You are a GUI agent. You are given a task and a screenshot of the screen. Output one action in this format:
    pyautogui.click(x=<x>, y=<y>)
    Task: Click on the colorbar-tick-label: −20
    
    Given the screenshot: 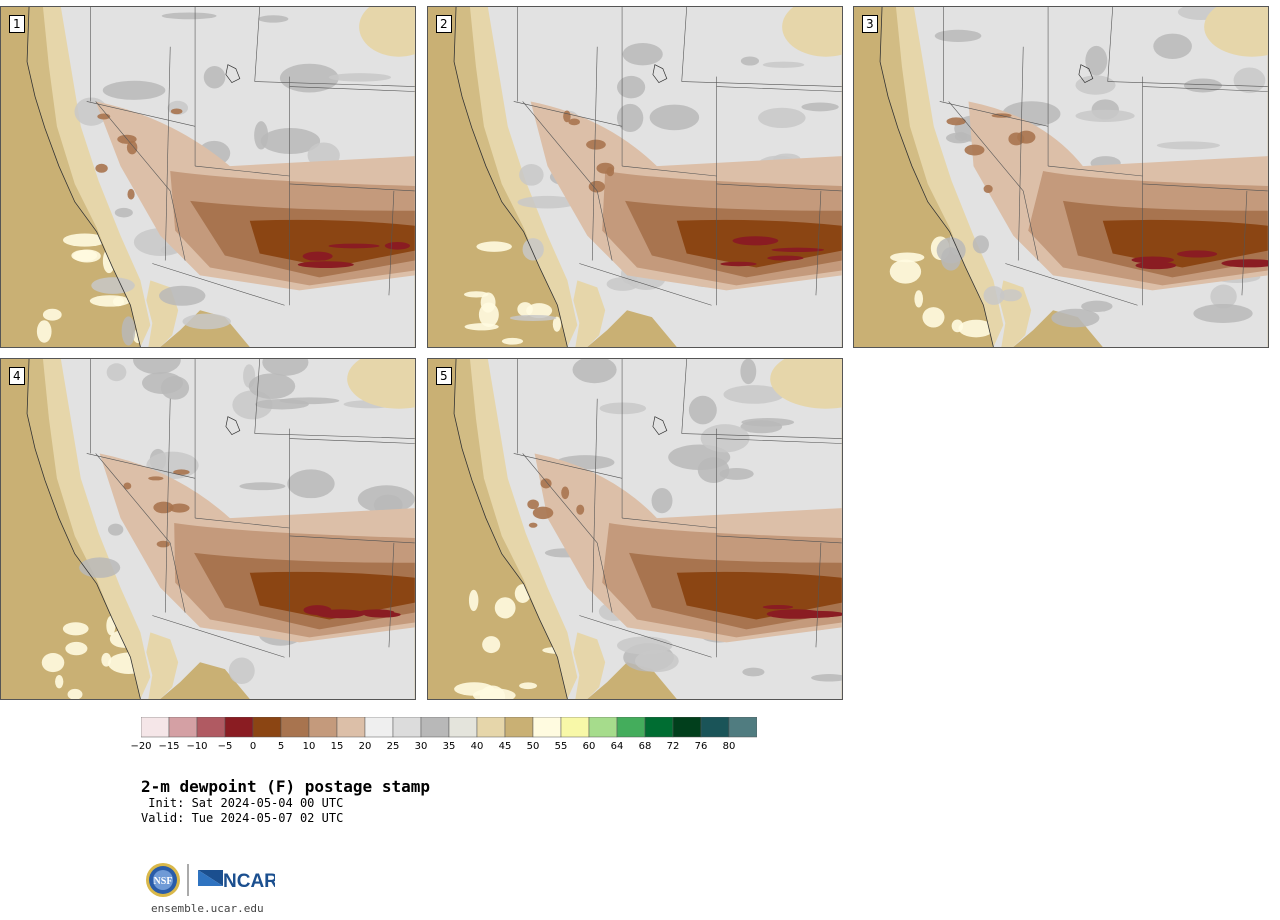 What is the action you would take?
    pyautogui.click(x=141, y=746)
    